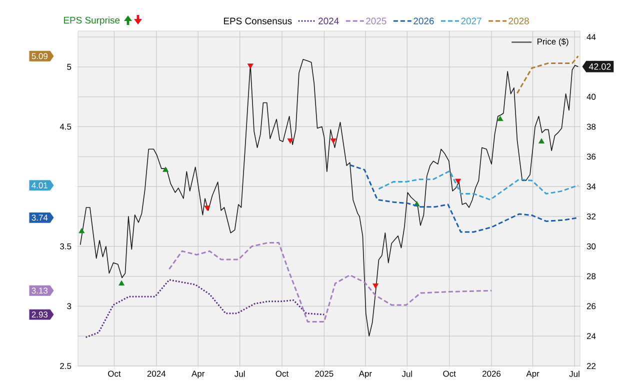  I want to click on data-label: 42.02, so click(599, 66).